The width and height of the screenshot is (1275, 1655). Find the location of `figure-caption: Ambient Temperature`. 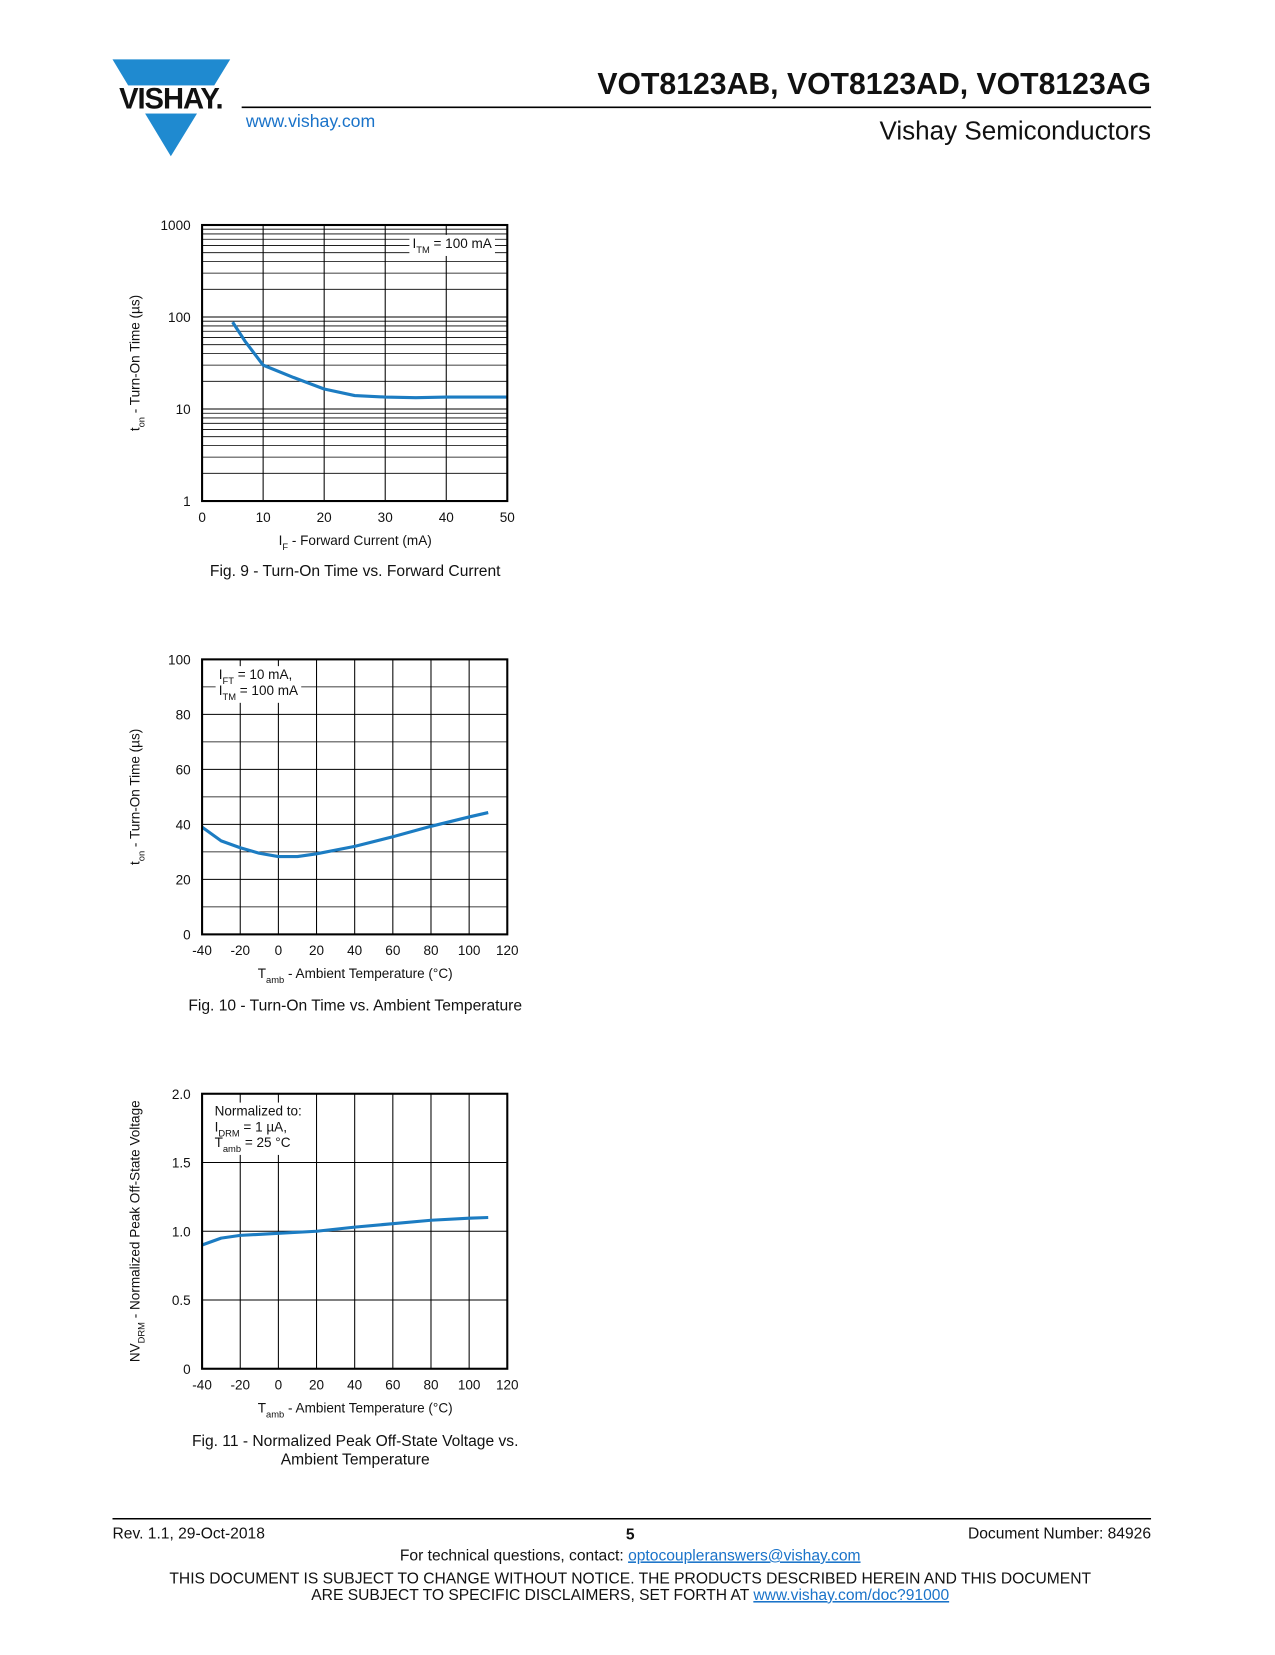

figure-caption: Ambient Temperature is located at coordinates (355, 1460).